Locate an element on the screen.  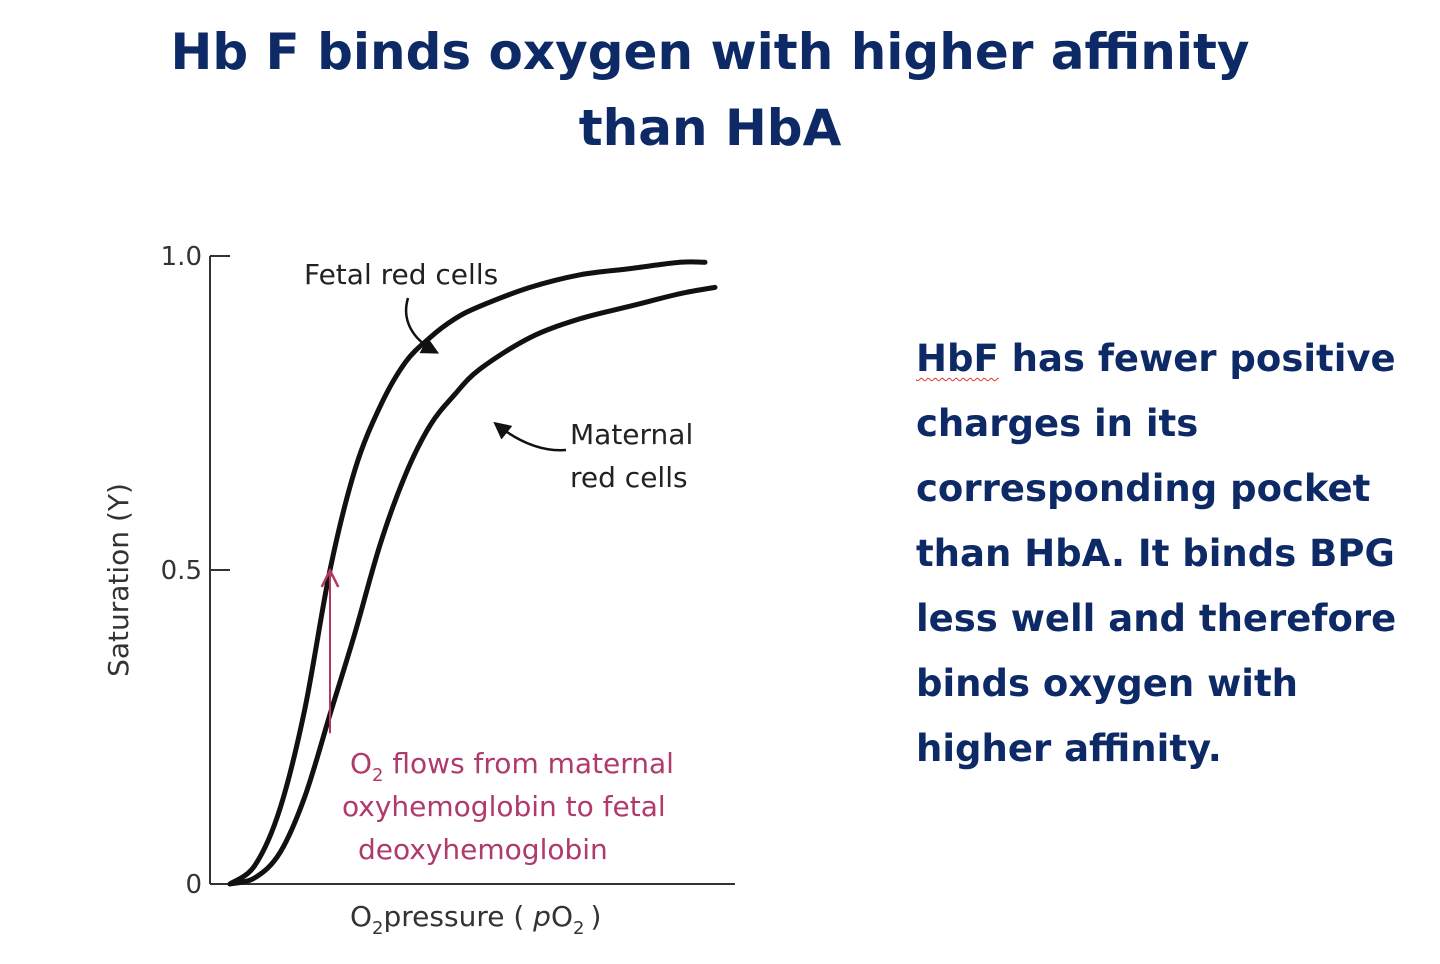
misspelled-word: HbF is located at coordinates (957, 358).